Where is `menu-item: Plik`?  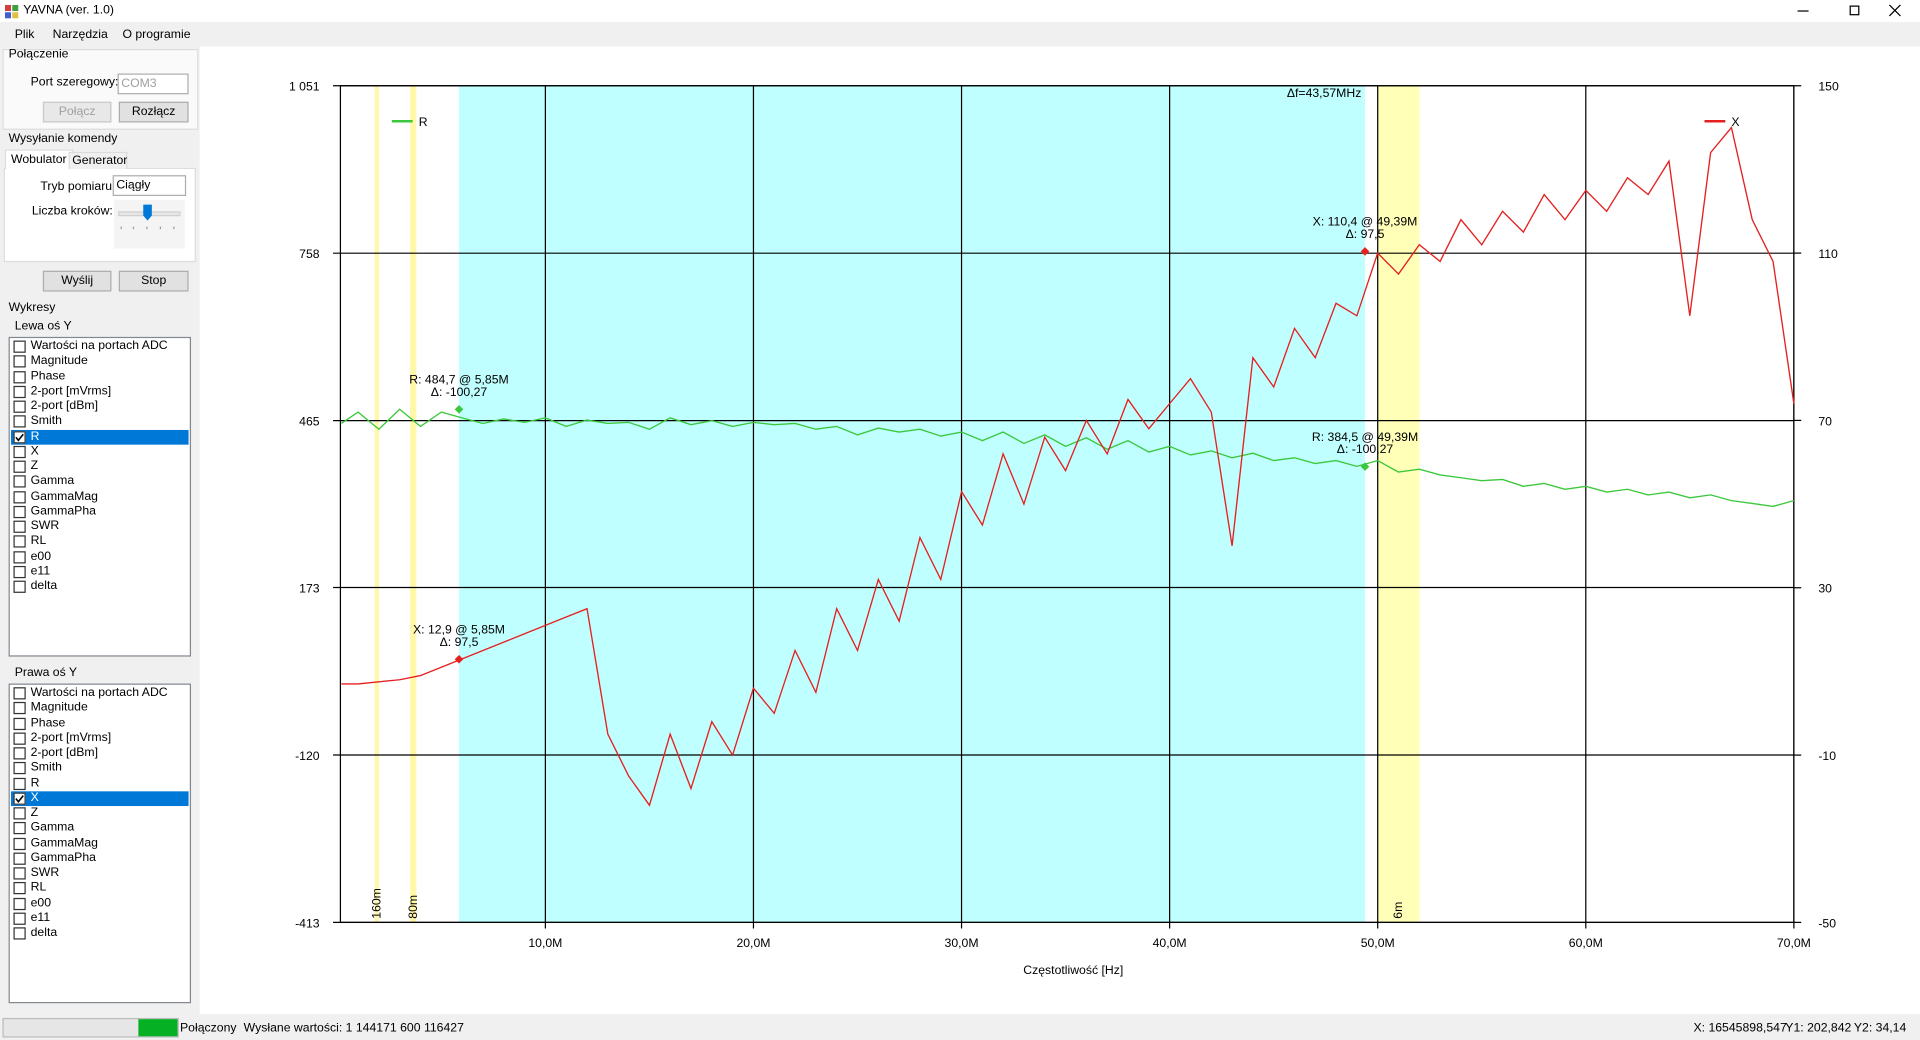 menu-item: Plik is located at coordinates (24, 35).